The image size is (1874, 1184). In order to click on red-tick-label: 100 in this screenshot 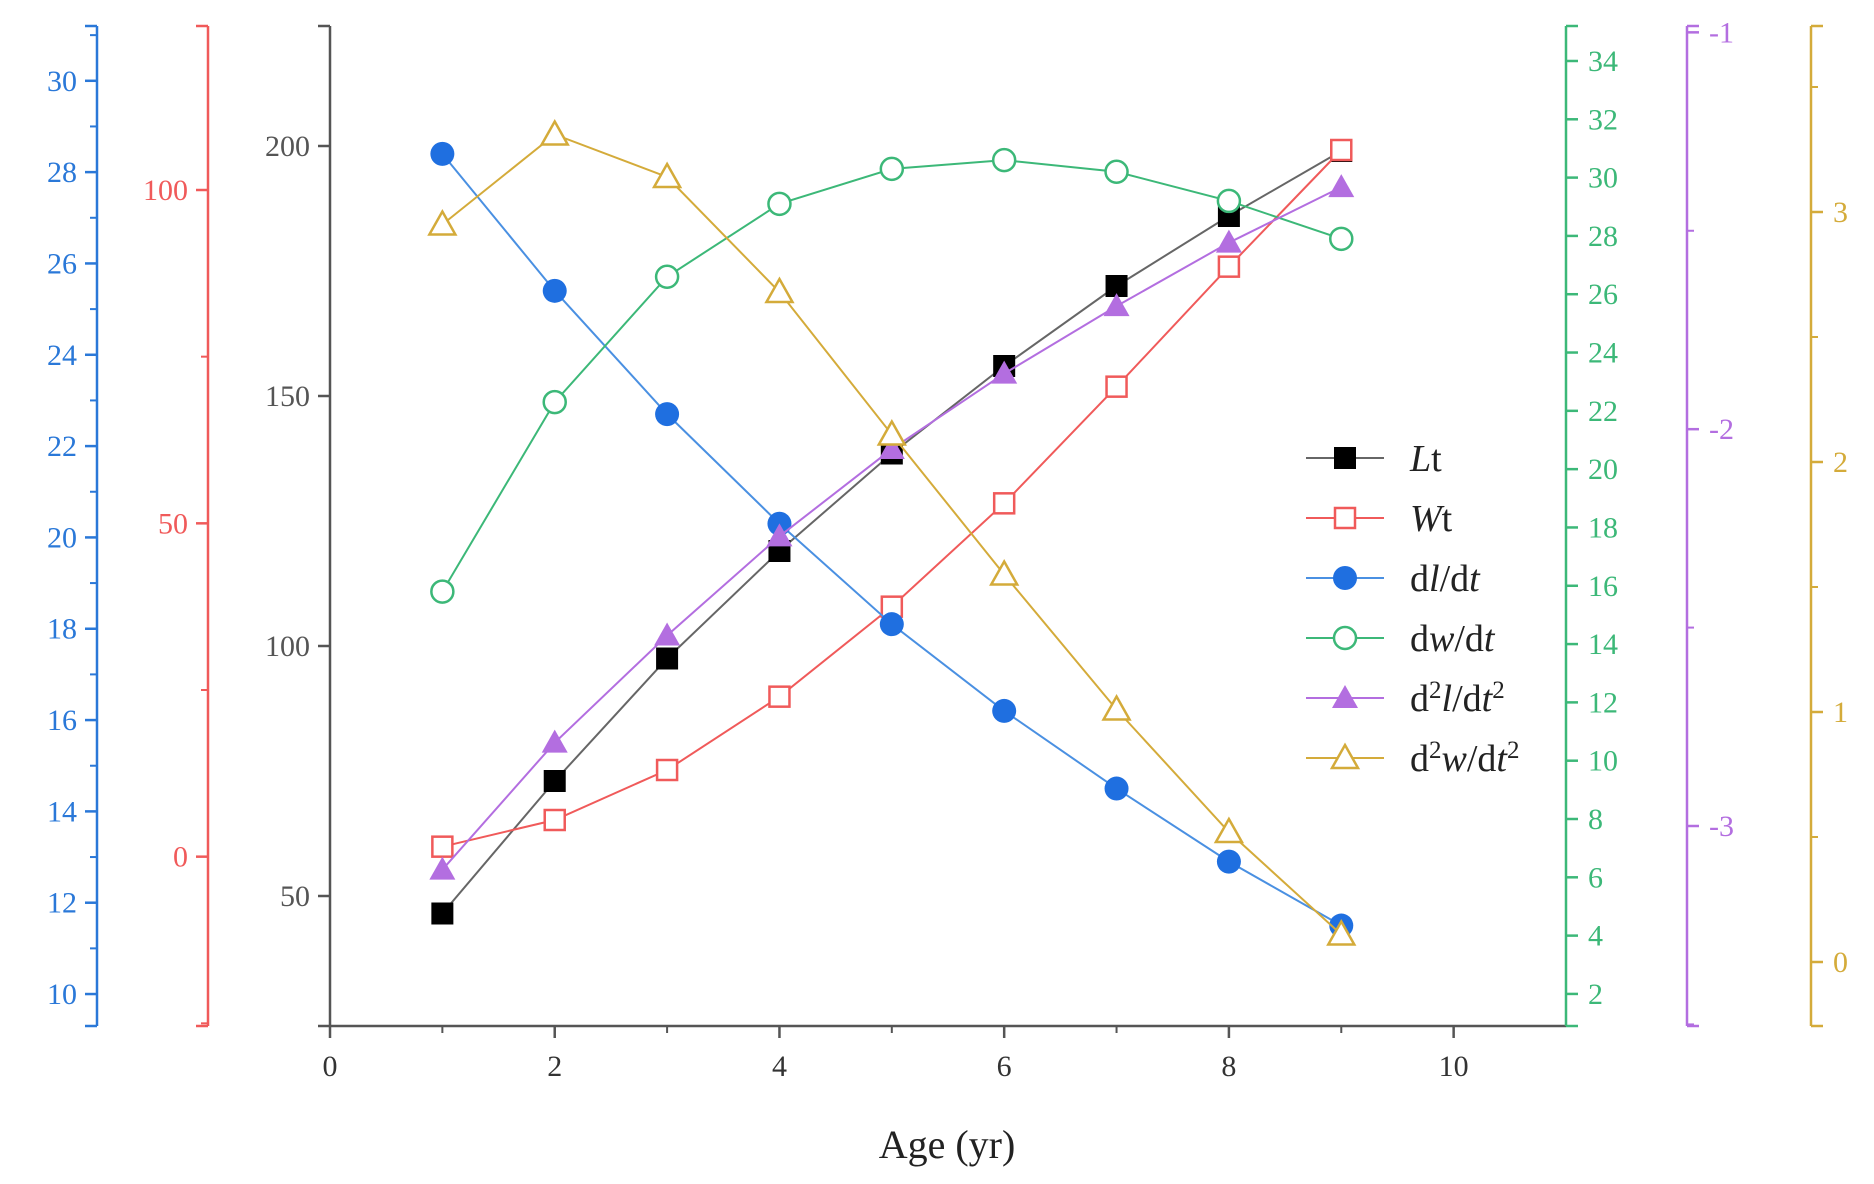, I will do `click(165, 190)`.